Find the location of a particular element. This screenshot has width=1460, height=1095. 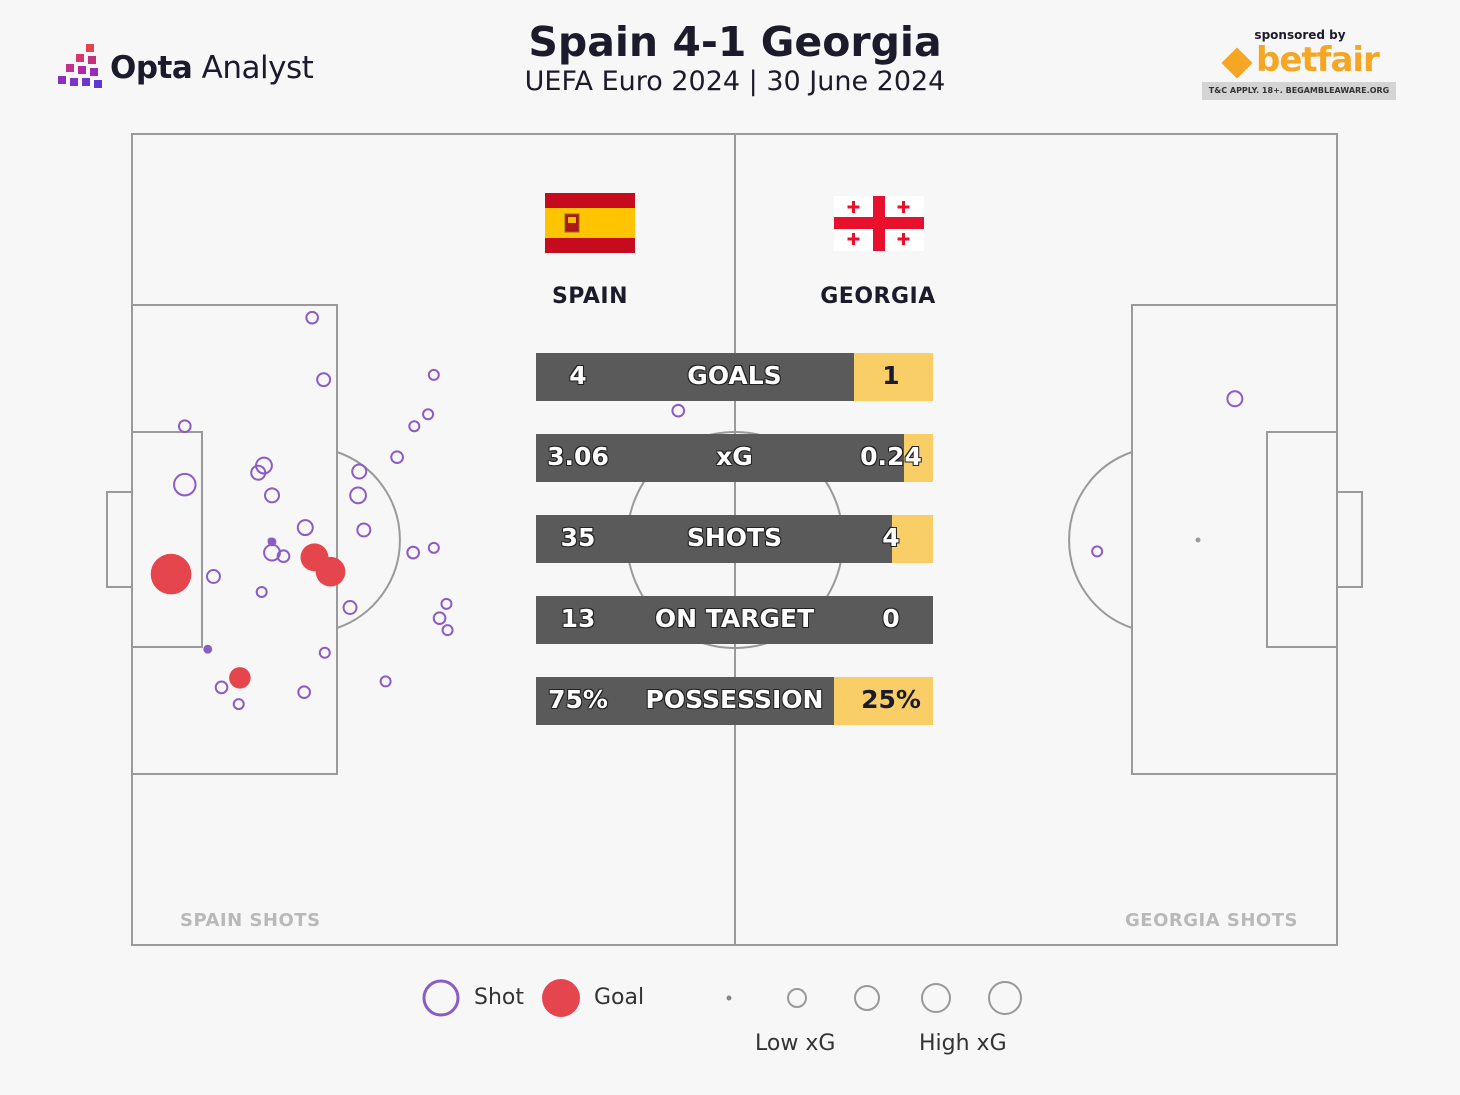

stat-home-value: 13 is located at coordinates (578, 618).